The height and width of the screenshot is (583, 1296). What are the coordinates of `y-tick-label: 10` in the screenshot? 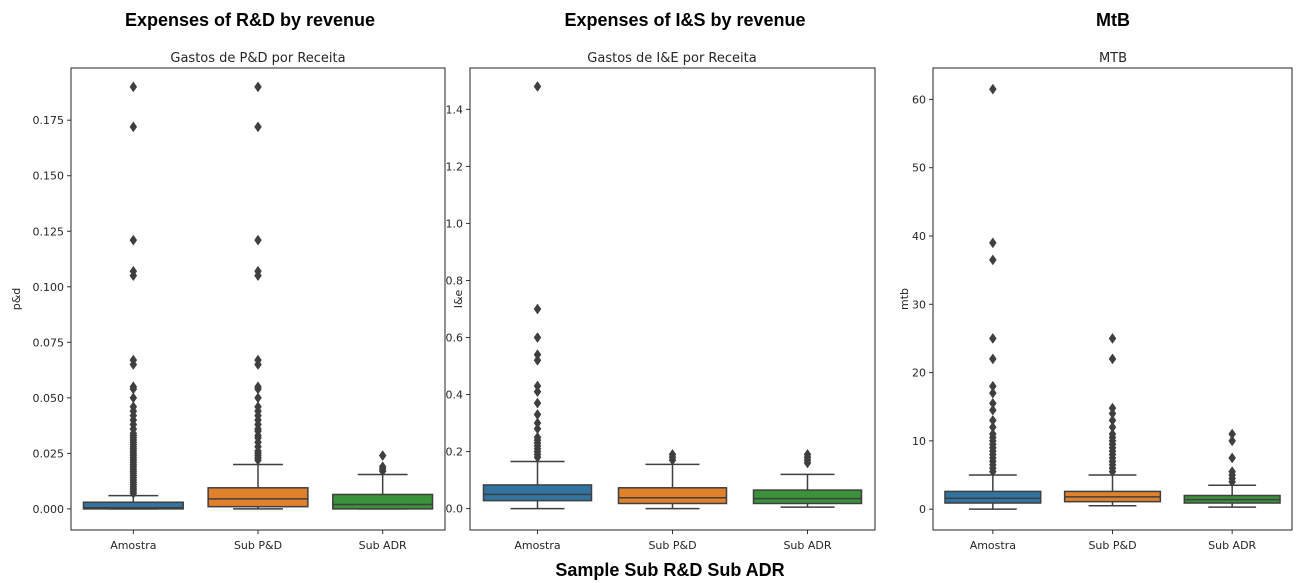 It's located at (919, 441).